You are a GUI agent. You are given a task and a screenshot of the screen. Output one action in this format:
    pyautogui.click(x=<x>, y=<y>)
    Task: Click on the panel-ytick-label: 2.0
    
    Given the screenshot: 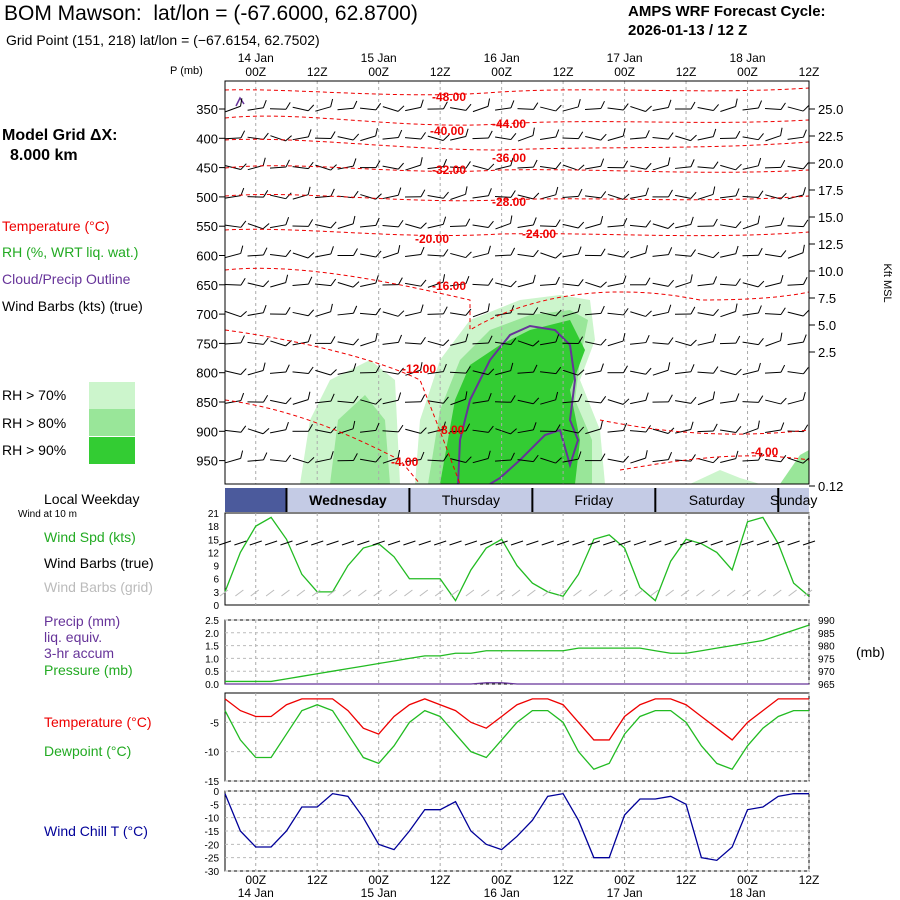 What is the action you would take?
    pyautogui.click(x=212, y=634)
    